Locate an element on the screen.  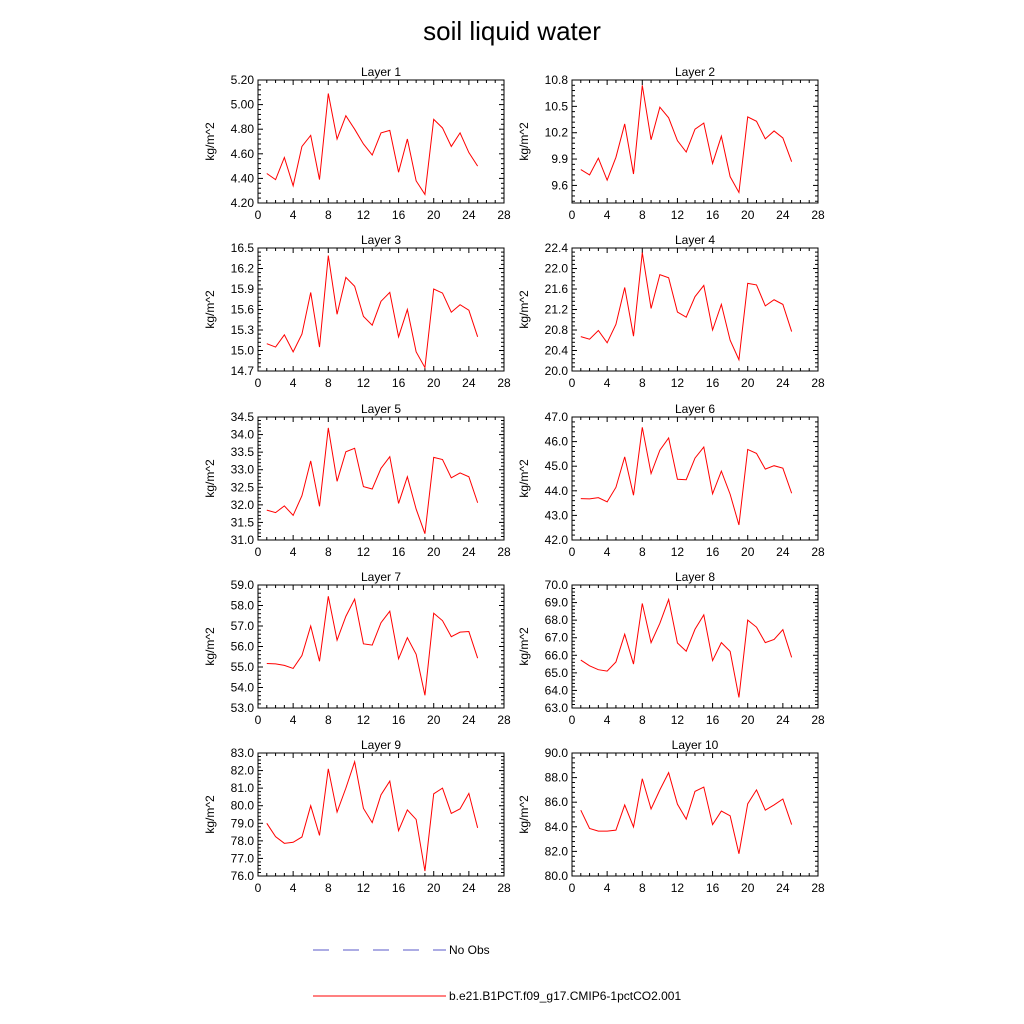
panel-7-ytick-label: 53.0 is located at coordinates (243, 708).